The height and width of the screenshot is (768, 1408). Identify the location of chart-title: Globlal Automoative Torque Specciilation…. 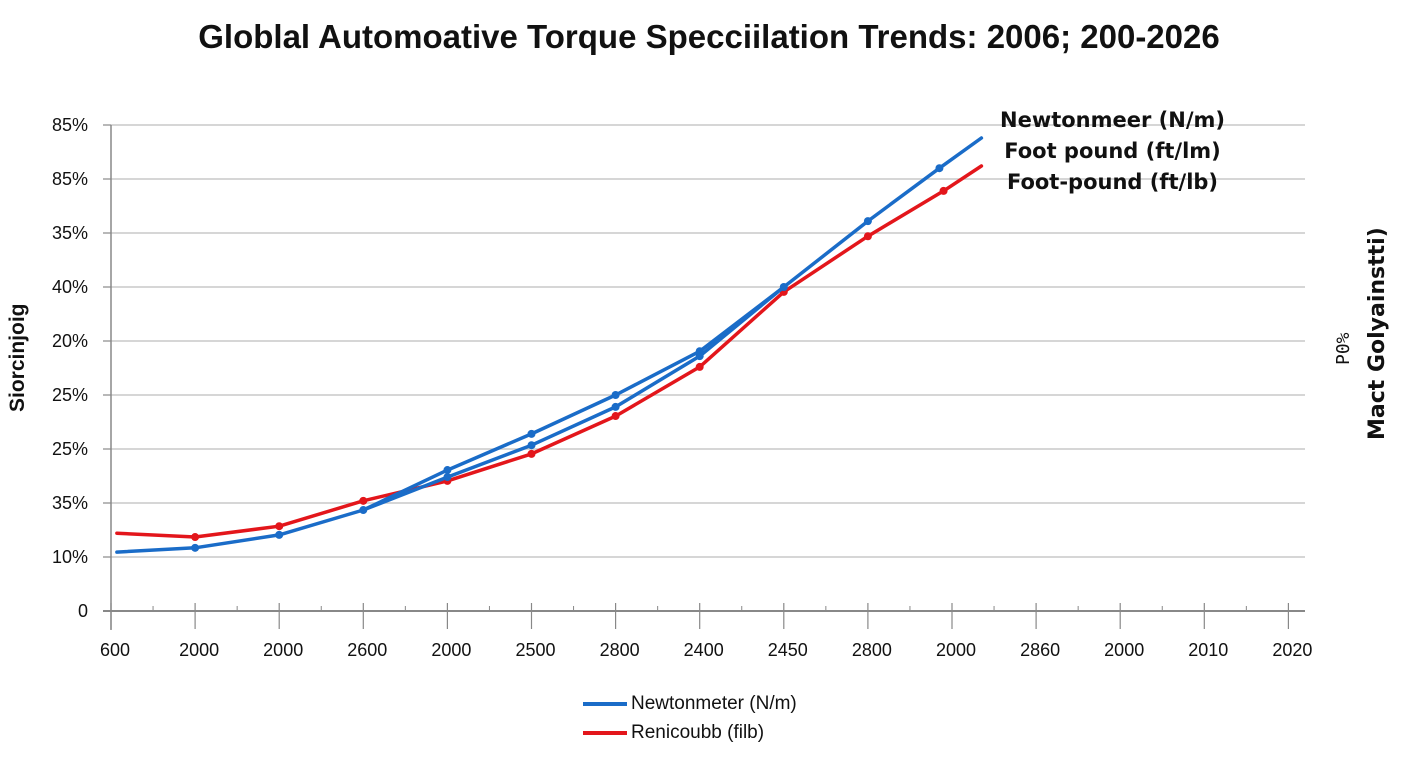
(709, 36).